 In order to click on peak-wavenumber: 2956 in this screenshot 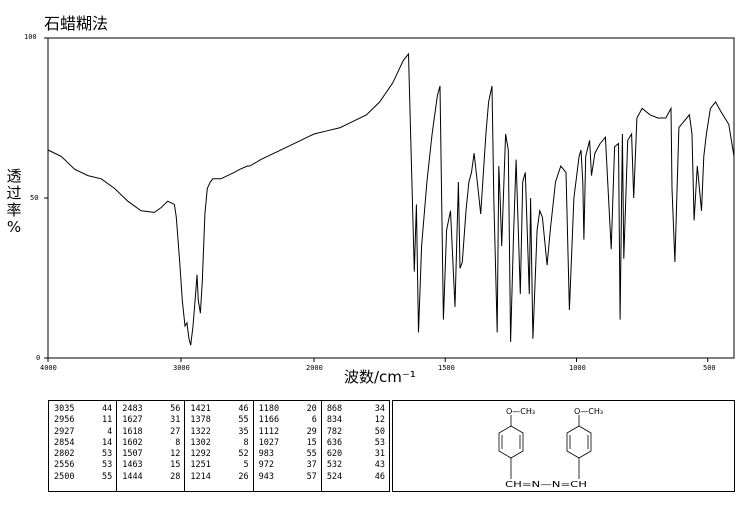, I will do `click(64, 420)`.